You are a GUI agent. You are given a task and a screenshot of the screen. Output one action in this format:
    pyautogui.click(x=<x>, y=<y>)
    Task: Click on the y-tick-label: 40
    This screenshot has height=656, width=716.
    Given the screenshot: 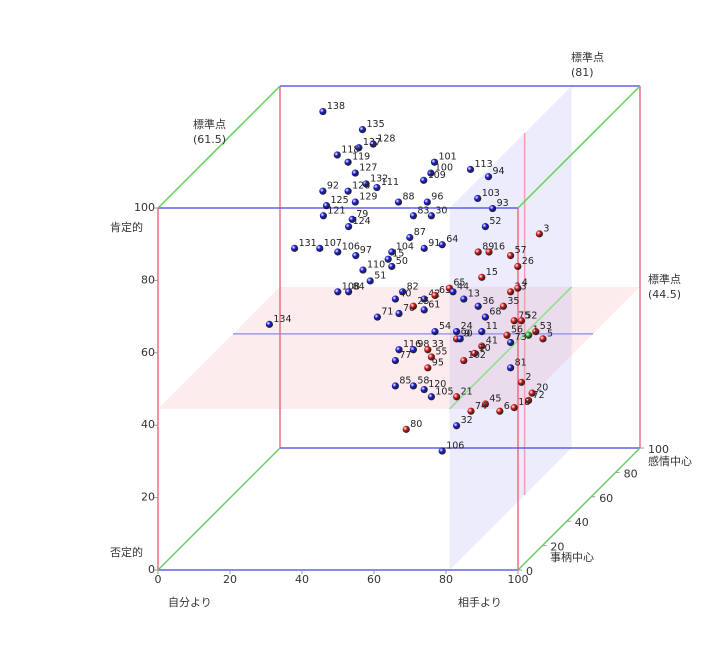 What is the action you would take?
    pyautogui.click(x=148, y=424)
    